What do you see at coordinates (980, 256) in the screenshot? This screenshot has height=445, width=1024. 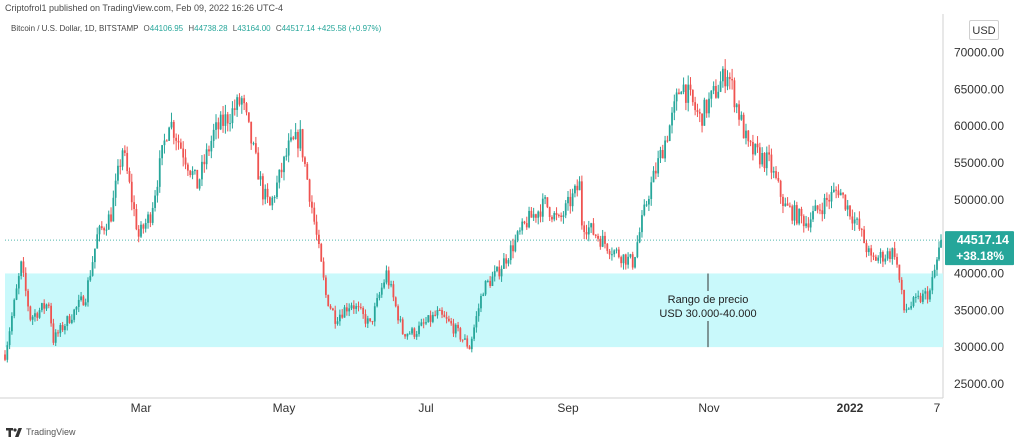 I see `last-price-change: +38.18%` at bounding box center [980, 256].